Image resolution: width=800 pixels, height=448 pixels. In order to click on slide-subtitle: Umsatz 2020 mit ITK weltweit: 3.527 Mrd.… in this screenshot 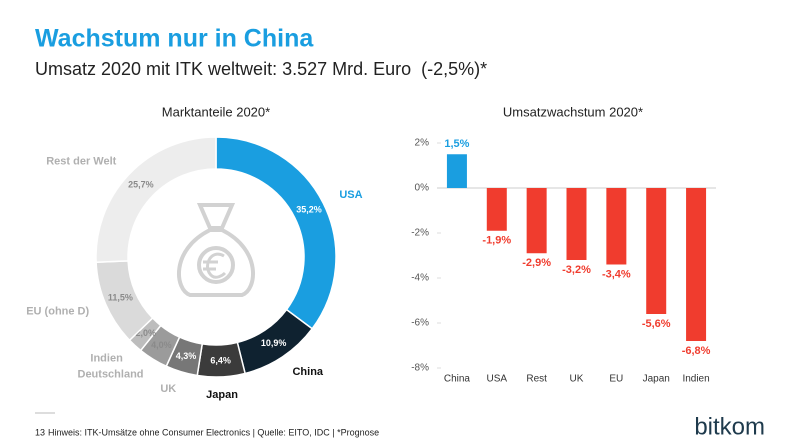, I will do `click(261, 69)`.